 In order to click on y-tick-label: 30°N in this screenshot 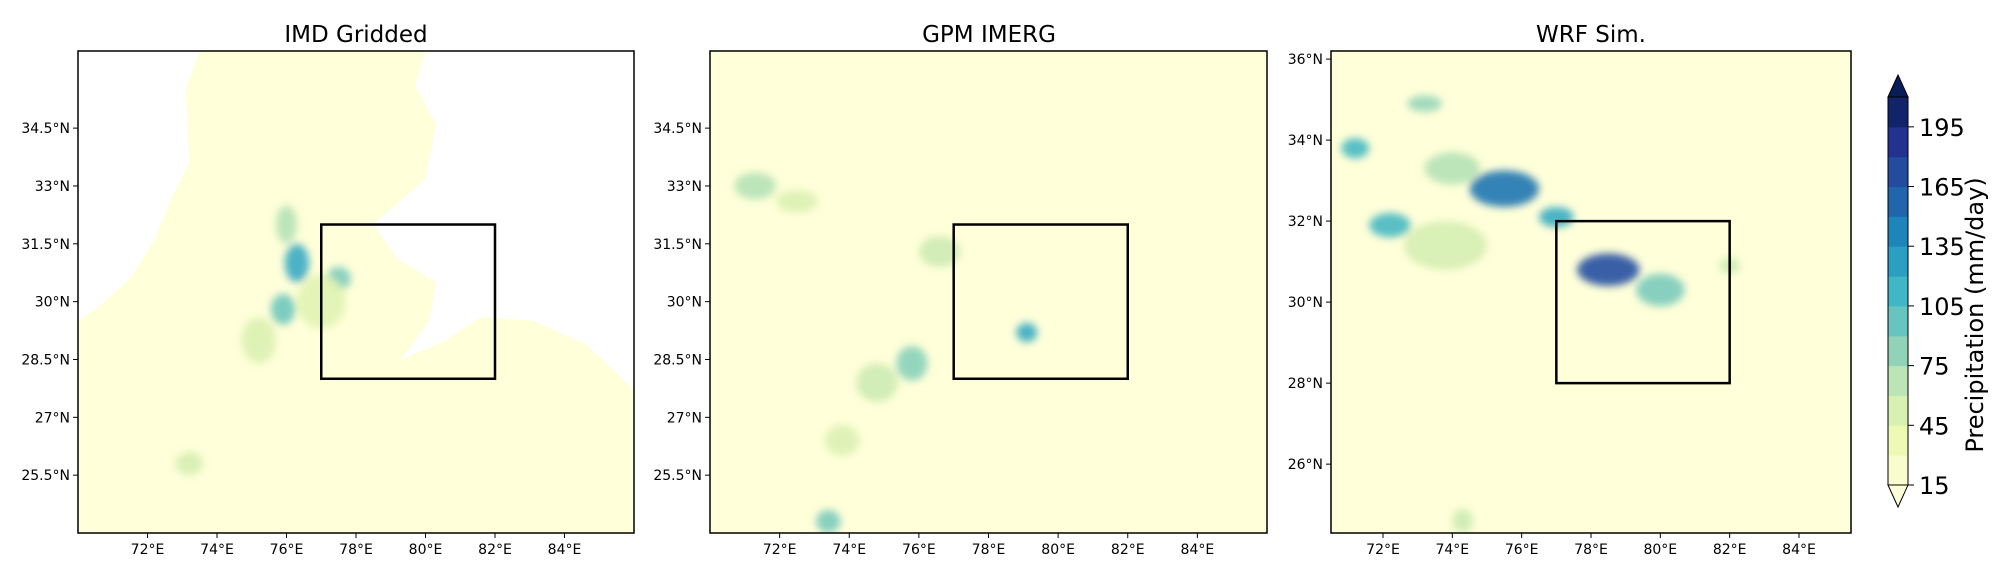, I will do `click(1305, 303)`.